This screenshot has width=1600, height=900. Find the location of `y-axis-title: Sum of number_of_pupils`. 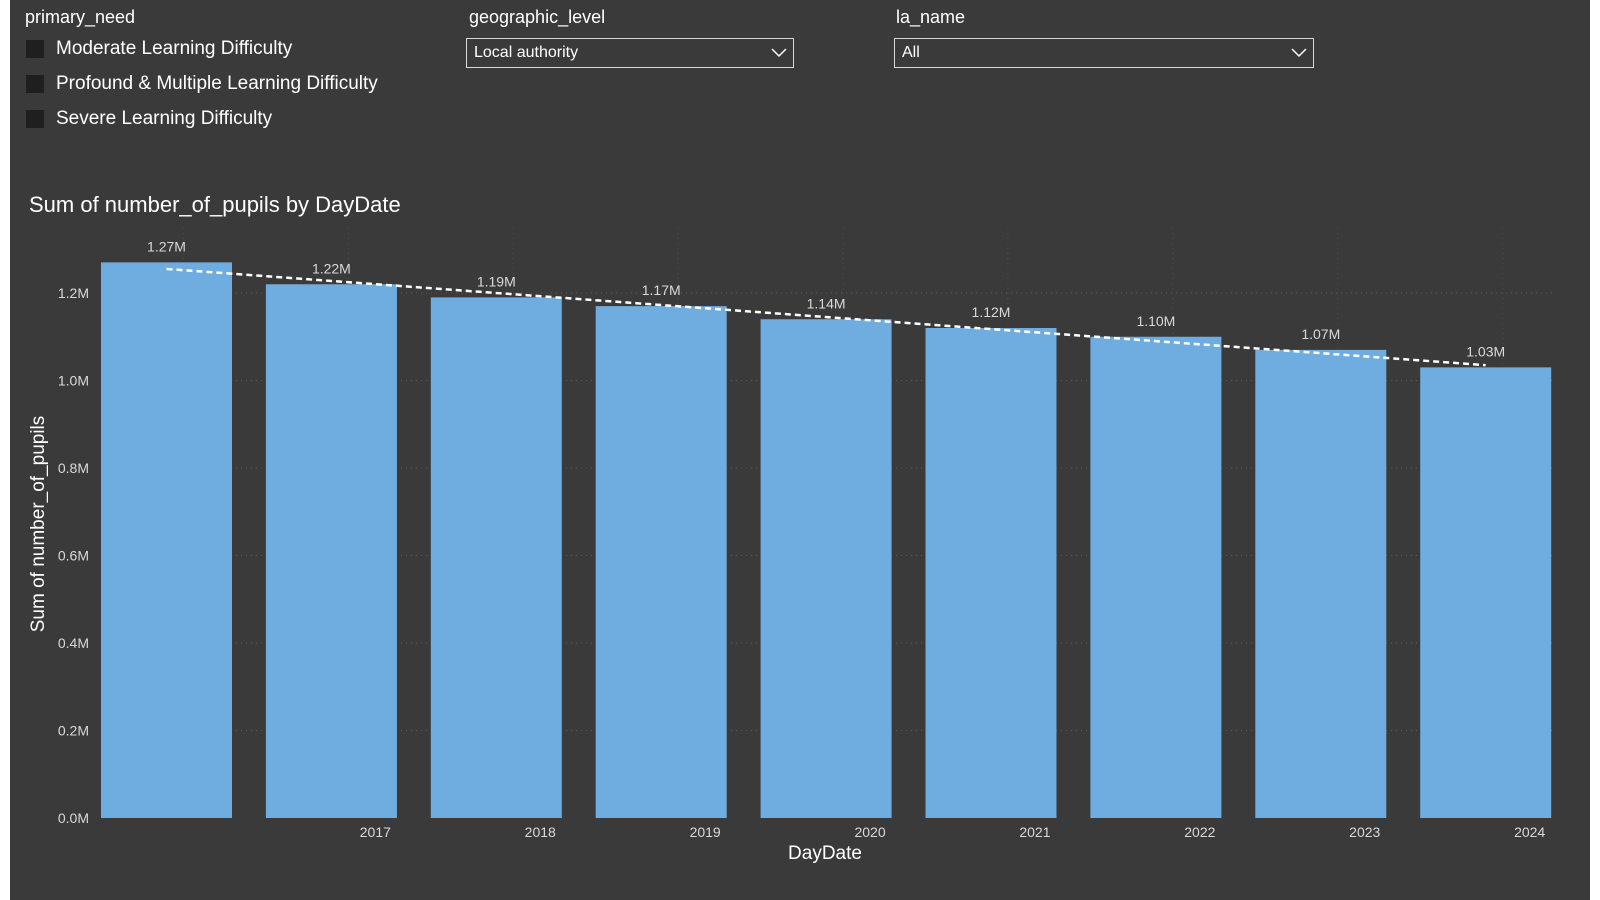

y-axis-title: Sum of number_of_pupils is located at coordinates (38, 524).